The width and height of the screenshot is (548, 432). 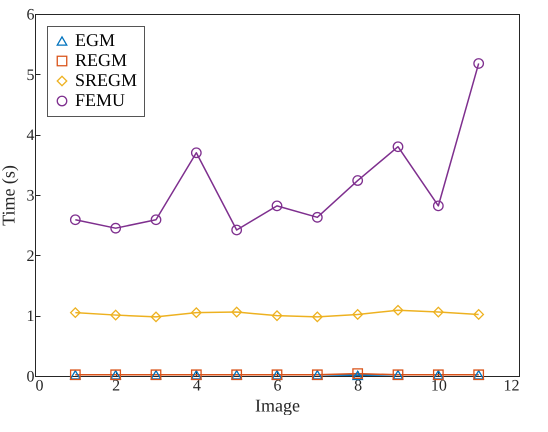 I want to click on y-tick-label: 5, so click(x=30, y=75).